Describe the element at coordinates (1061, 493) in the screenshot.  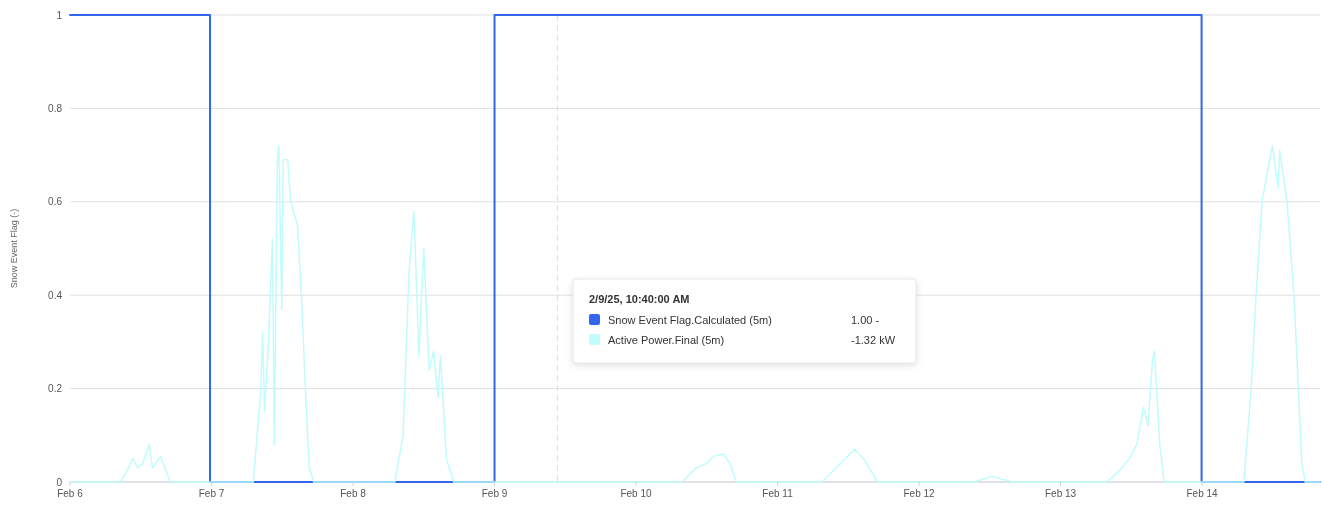
I see `x-tick-label: Feb 13` at that location.